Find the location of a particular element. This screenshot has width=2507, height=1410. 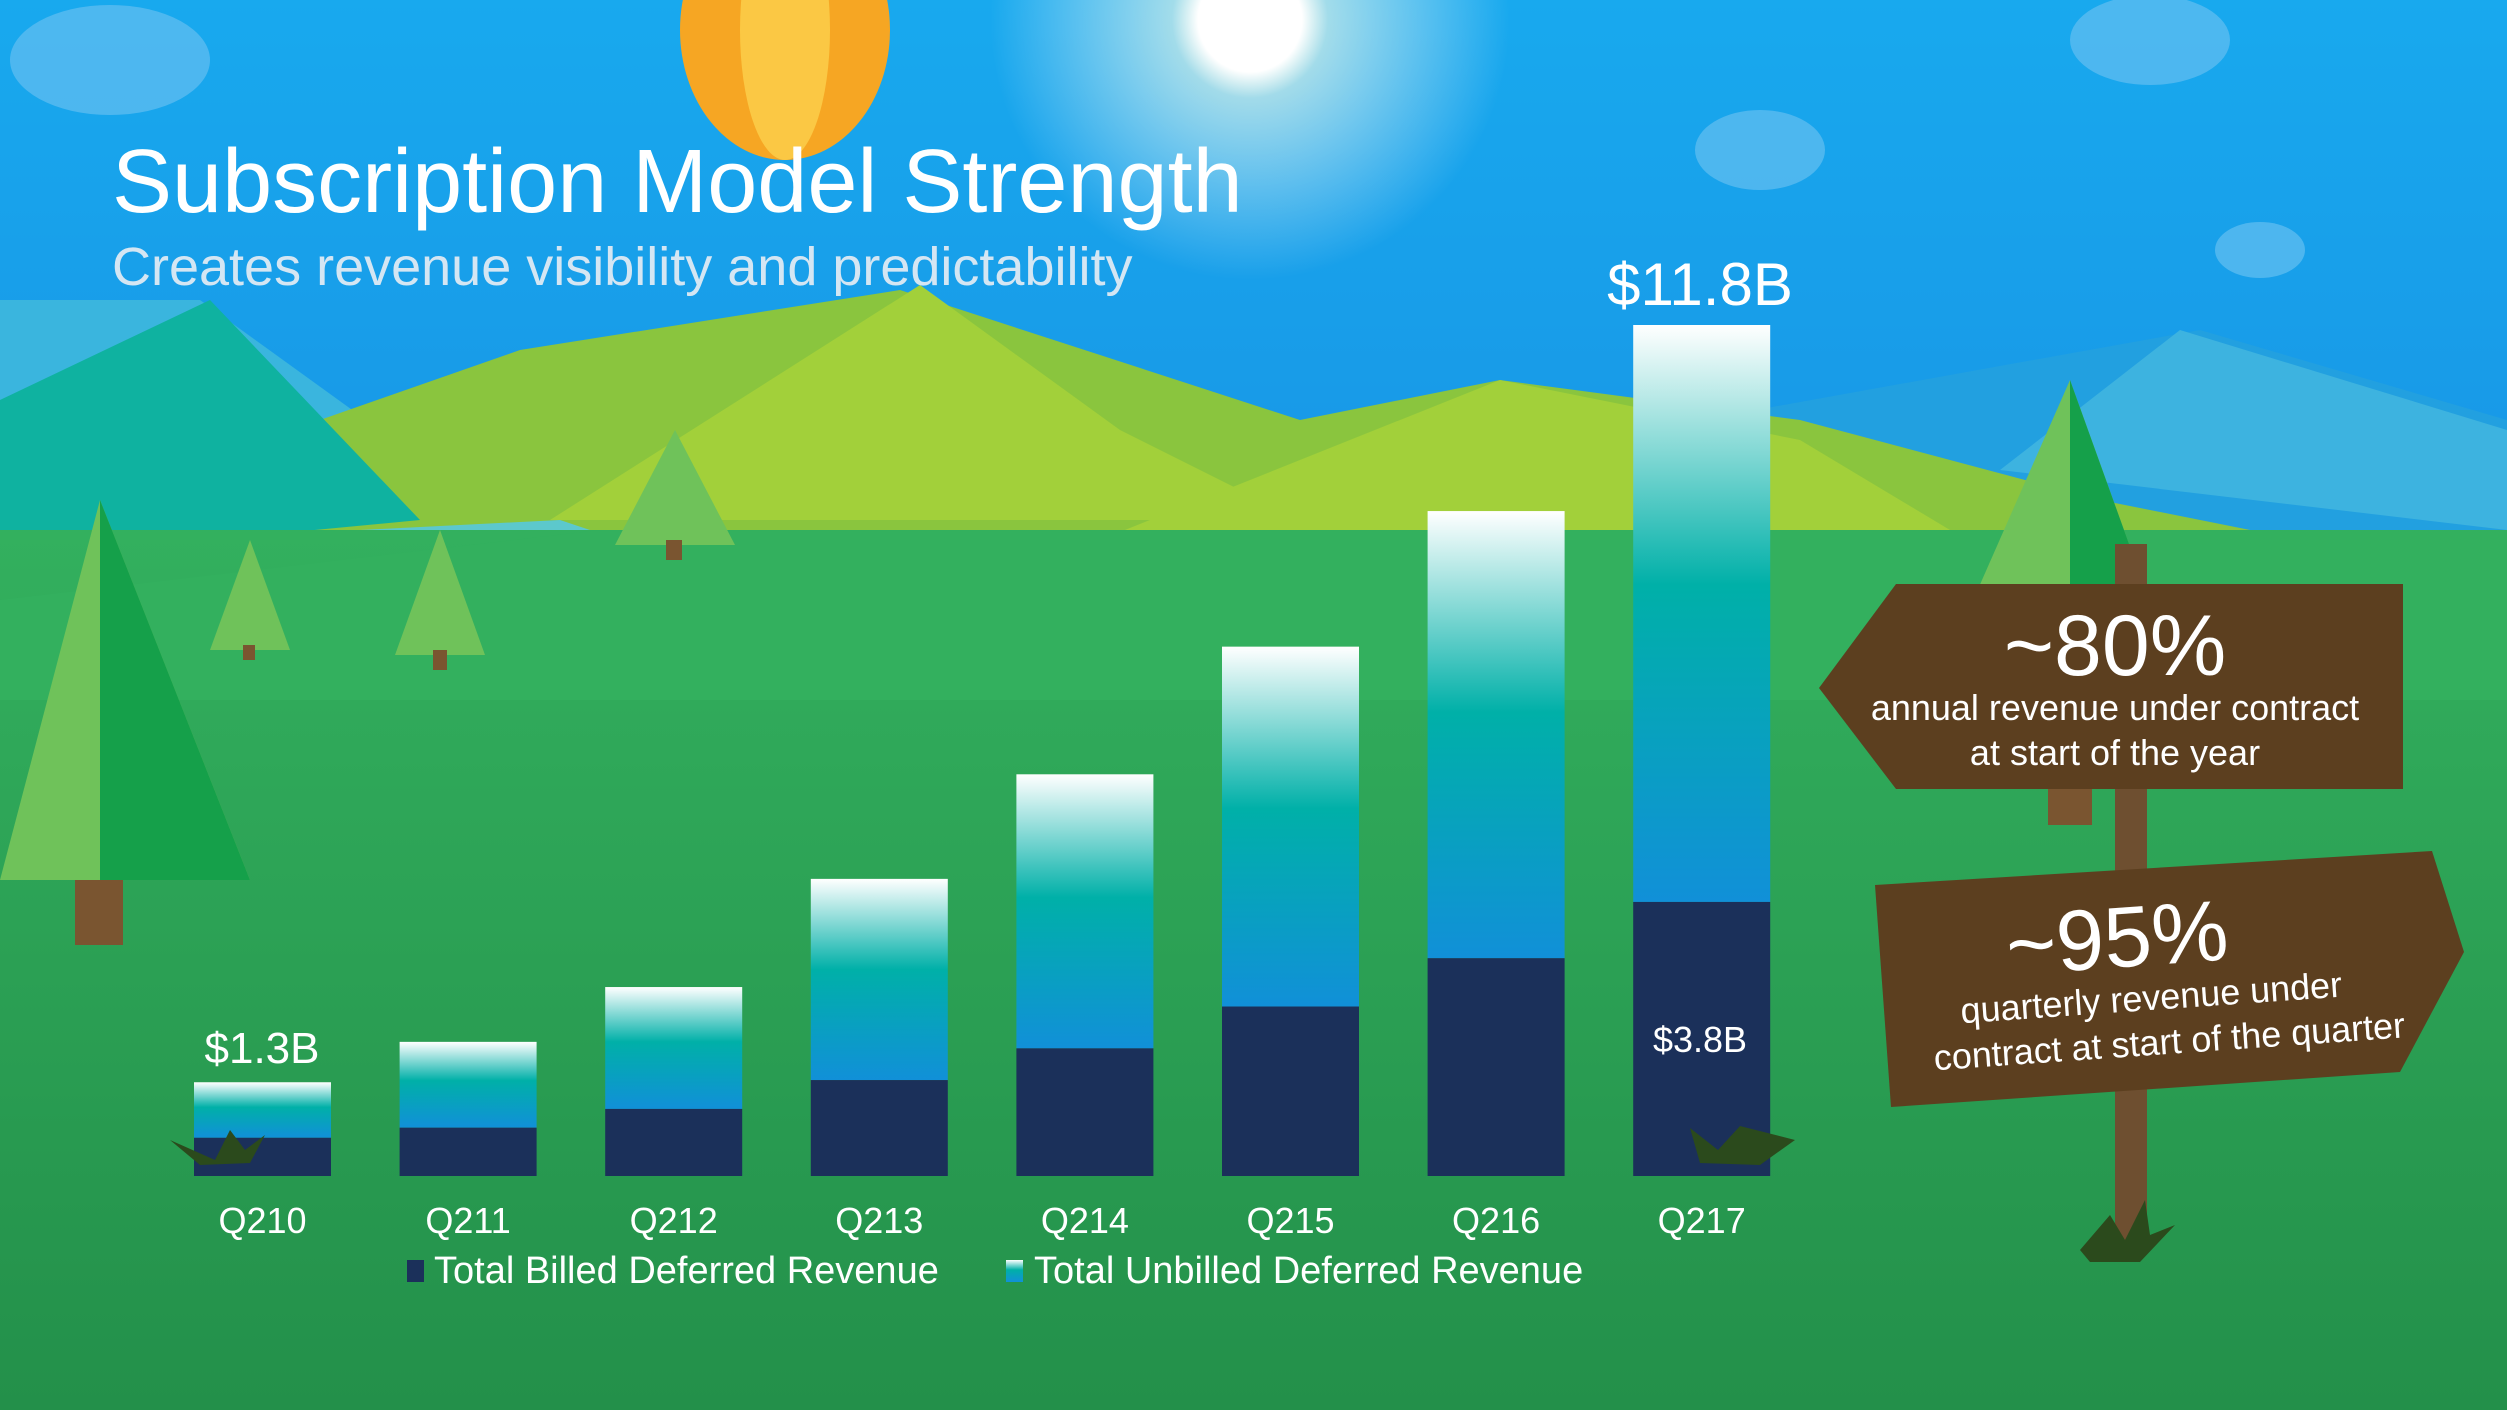

bar-unbilled-Q215 is located at coordinates (1290, 826).